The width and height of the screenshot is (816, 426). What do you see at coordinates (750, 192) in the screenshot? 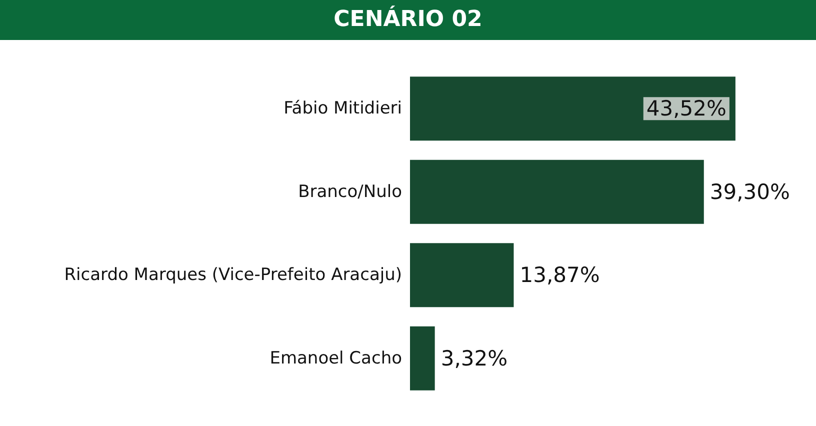
I see `data-label: 39,30%` at bounding box center [750, 192].